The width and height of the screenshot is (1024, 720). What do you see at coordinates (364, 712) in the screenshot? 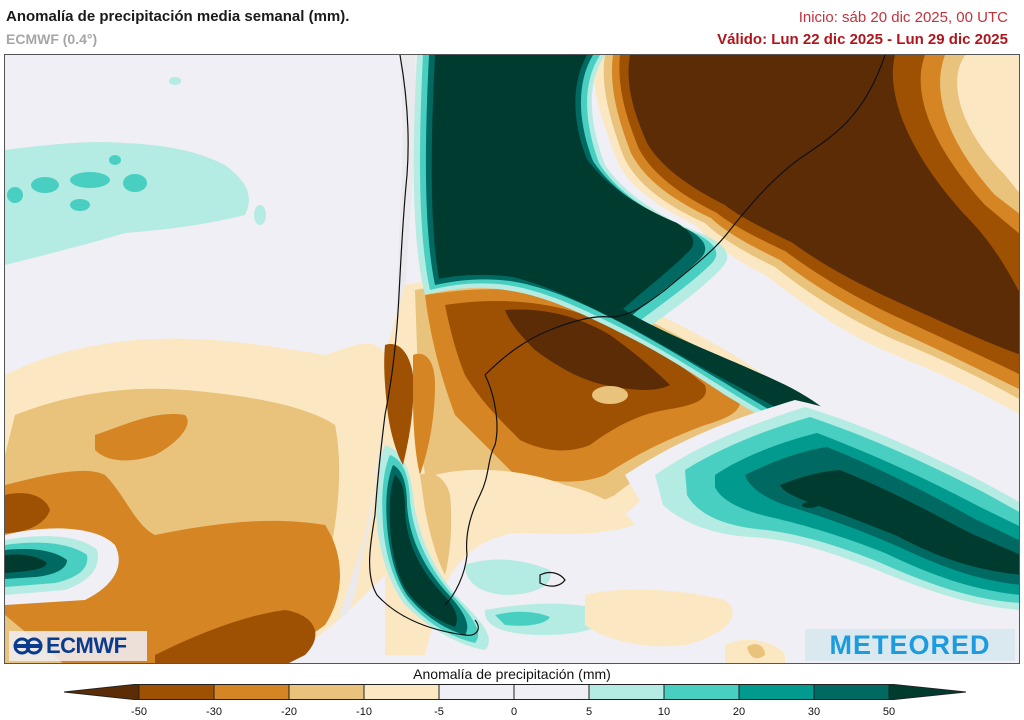
I see `legend-tick: -10` at bounding box center [364, 712].